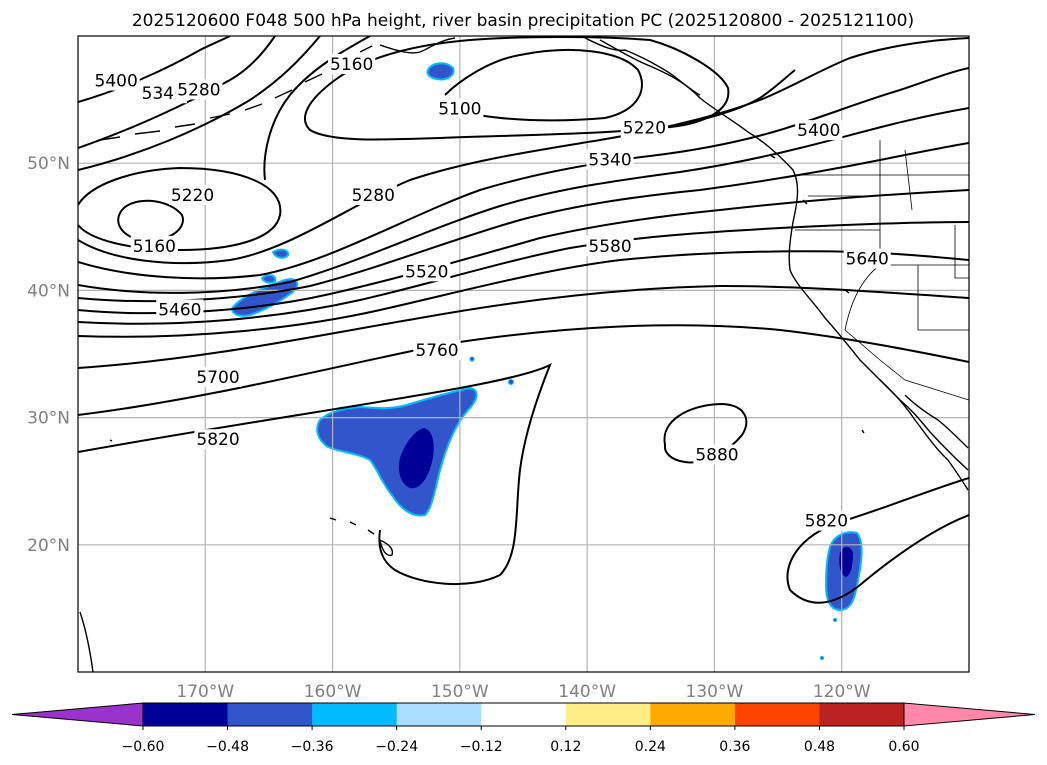 Image resolution: width=1047 pixels, height=765 pixels. I want to click on coastline-west-edge, so click(86, 641).